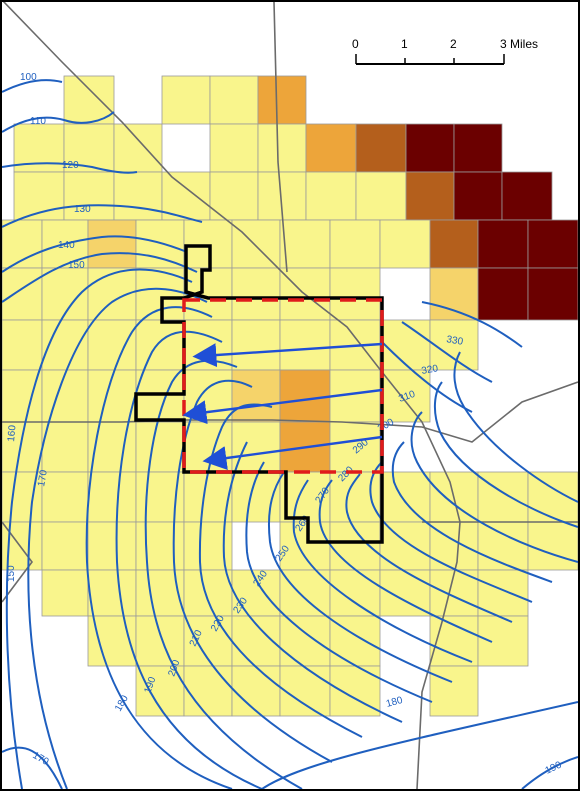 The image size is (580, 791). I want to click on contour-label: 180, so click(394, 702).